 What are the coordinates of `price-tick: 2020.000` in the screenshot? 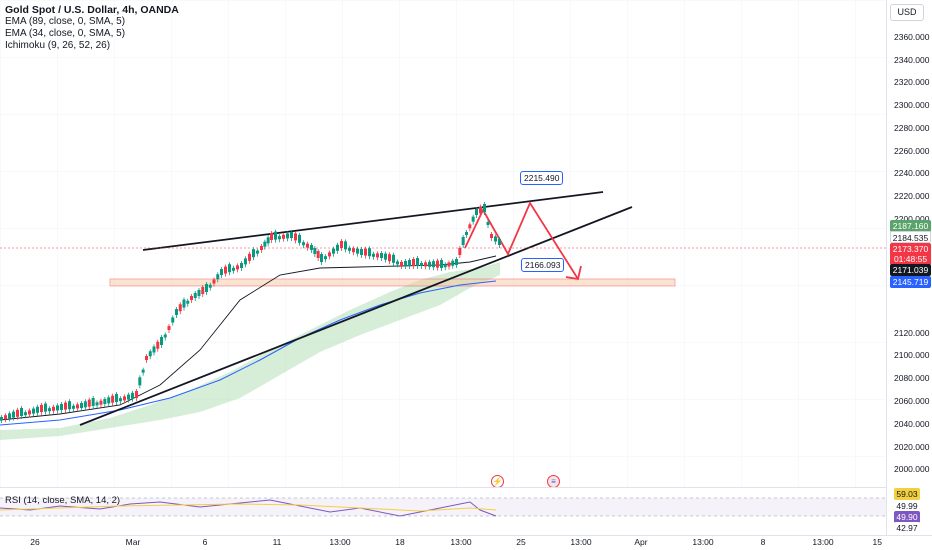 It's located at (912, 447).